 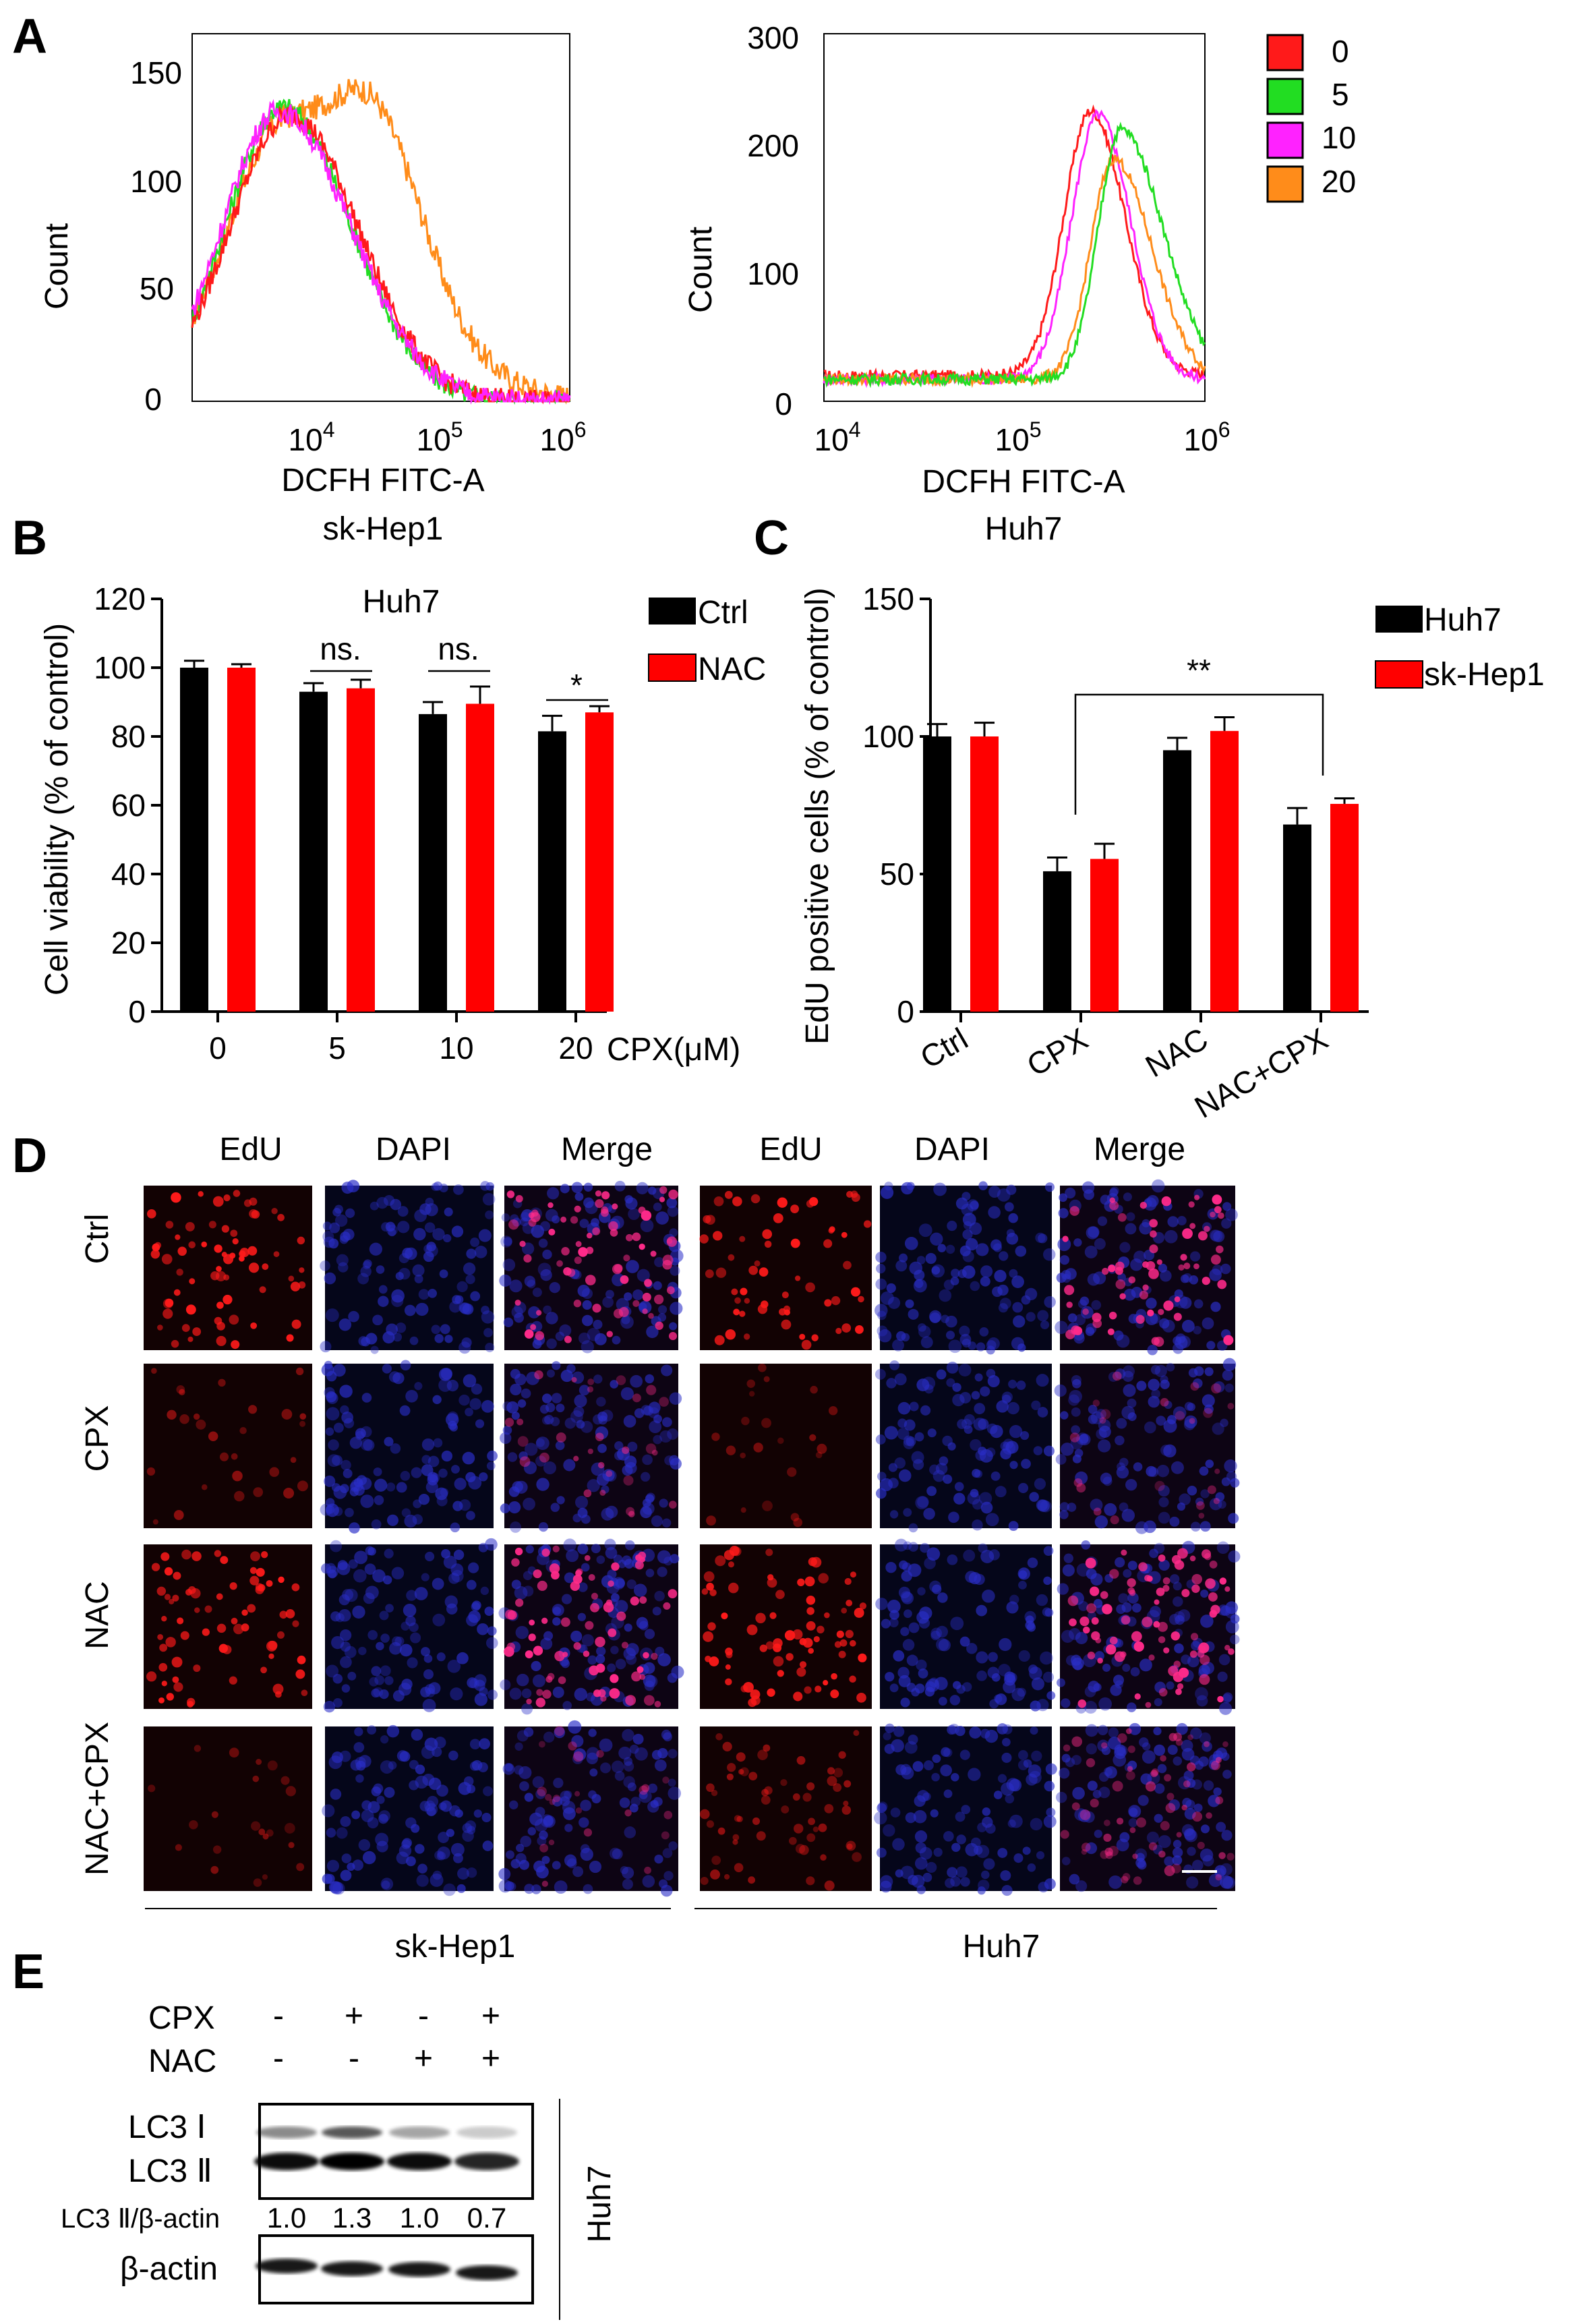 I want to click on panel-label-c: C, so click(x=772, y=538).